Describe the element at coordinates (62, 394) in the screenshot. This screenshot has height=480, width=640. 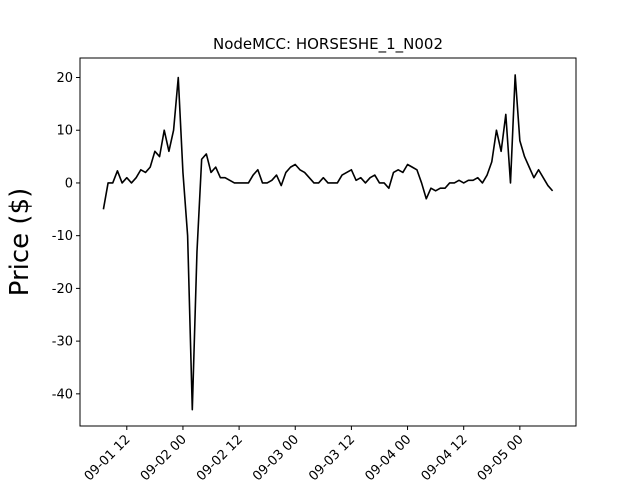
I see `y-tick-label: -40` at that location.